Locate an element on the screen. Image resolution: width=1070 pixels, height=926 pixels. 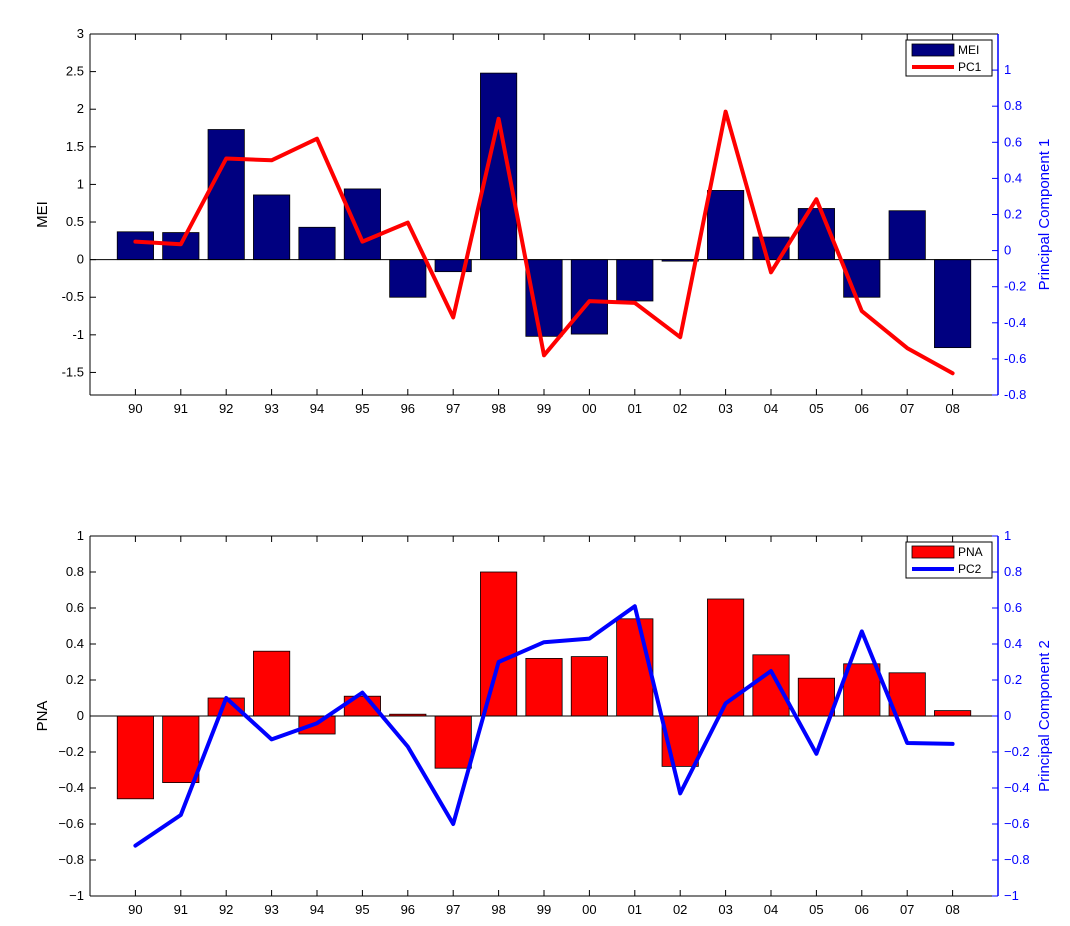
x-tick-label: 92 is located at coordinates (226, 408).